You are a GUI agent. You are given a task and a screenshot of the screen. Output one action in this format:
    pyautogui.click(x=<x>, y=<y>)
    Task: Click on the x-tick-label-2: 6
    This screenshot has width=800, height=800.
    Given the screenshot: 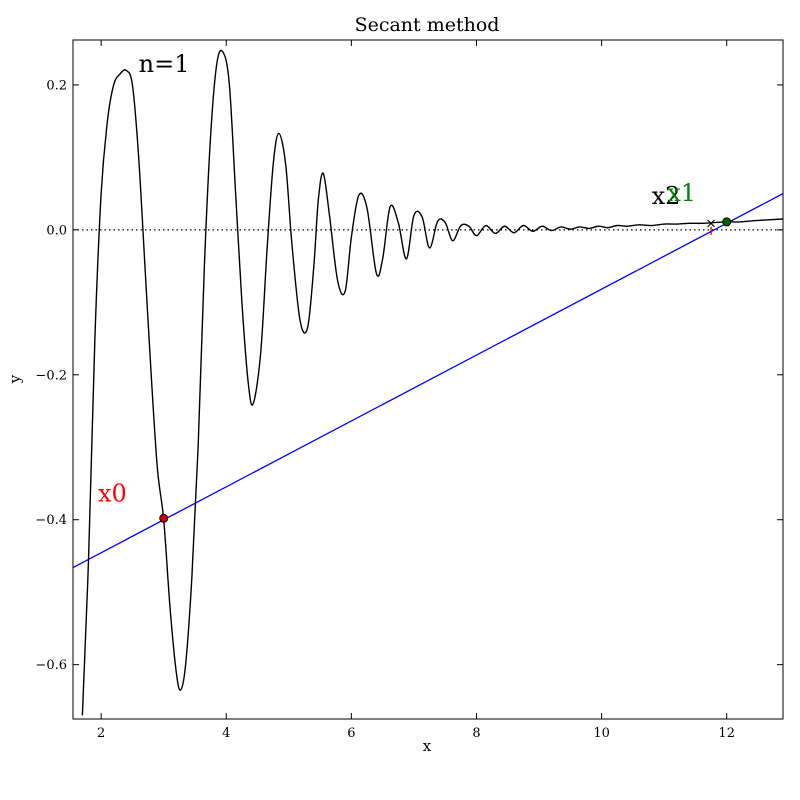 What is the action you would take?
    pyautogui.click(x=351, y=733)
    